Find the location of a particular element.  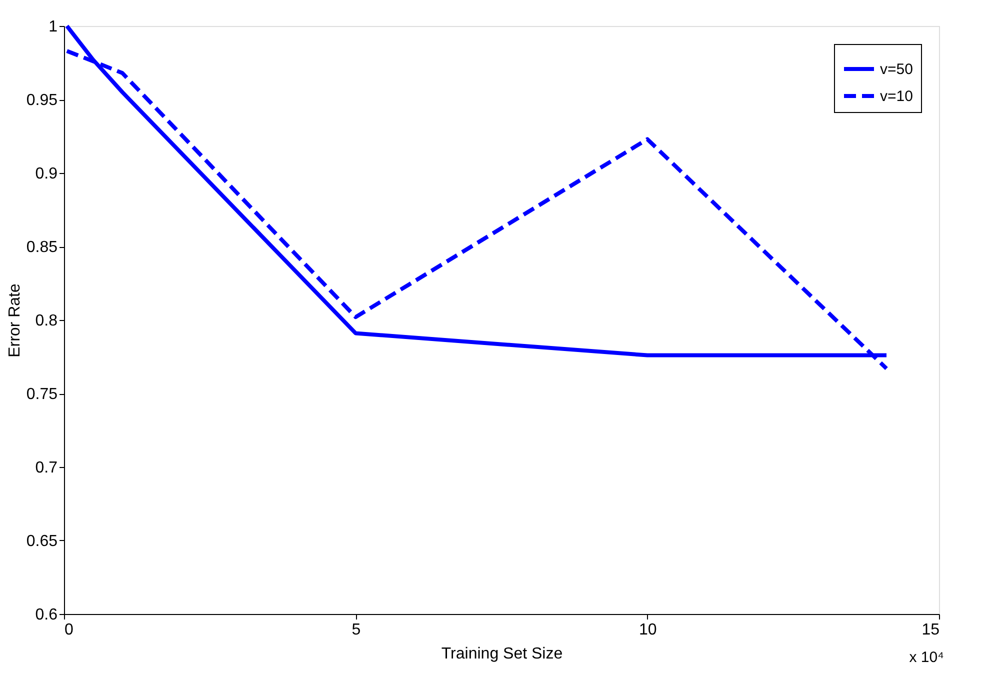

x-tick-label: 15 is located at coordinates (931, 630).